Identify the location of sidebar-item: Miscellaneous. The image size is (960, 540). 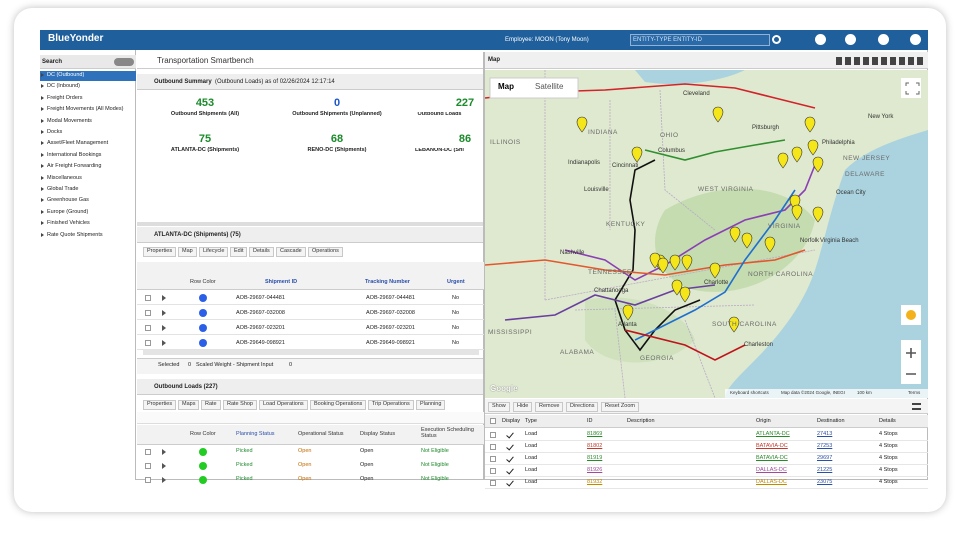
(64, 177).